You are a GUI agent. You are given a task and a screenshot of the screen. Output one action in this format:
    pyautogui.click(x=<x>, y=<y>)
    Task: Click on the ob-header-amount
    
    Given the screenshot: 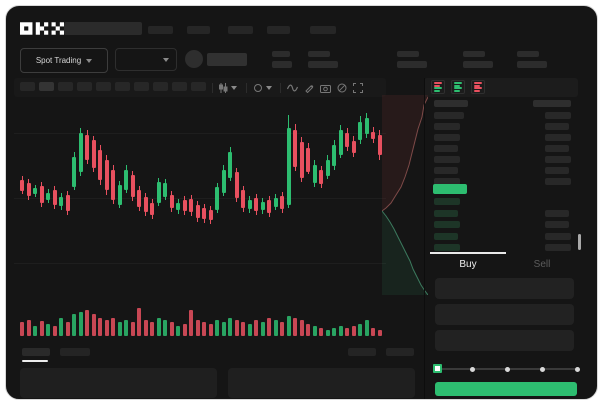 What is the action you would take?
    pyautogui.click(x=552, y=103)
    